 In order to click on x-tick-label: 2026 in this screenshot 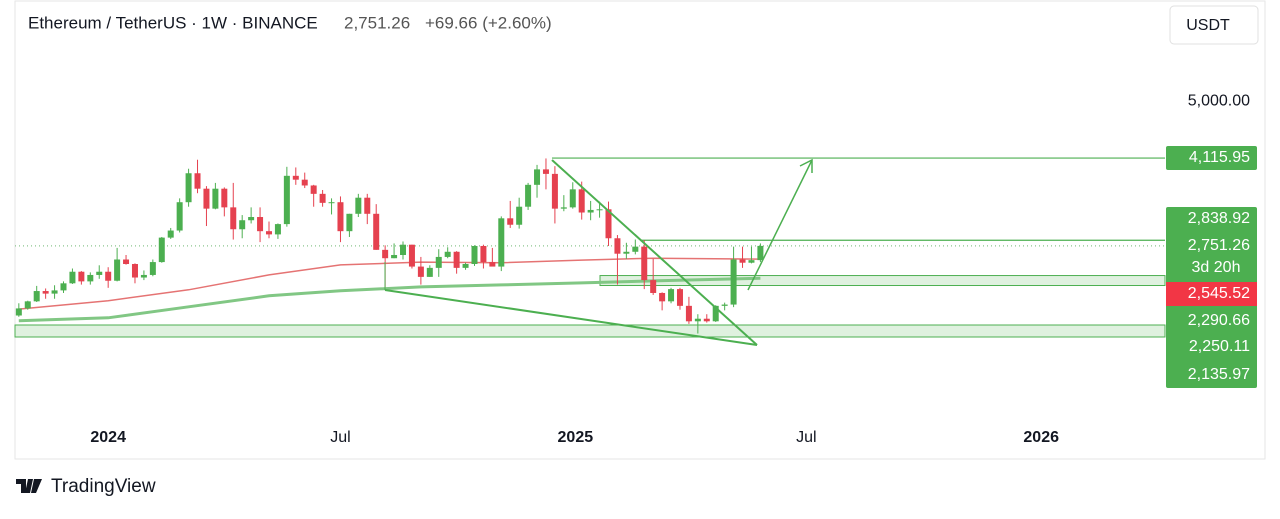, I will do `click(1041, 437)`.